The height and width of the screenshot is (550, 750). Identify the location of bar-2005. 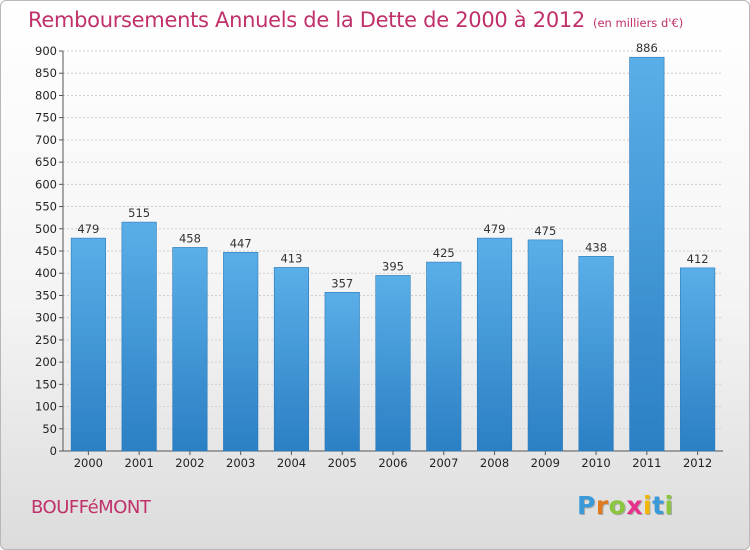
(342, 372).